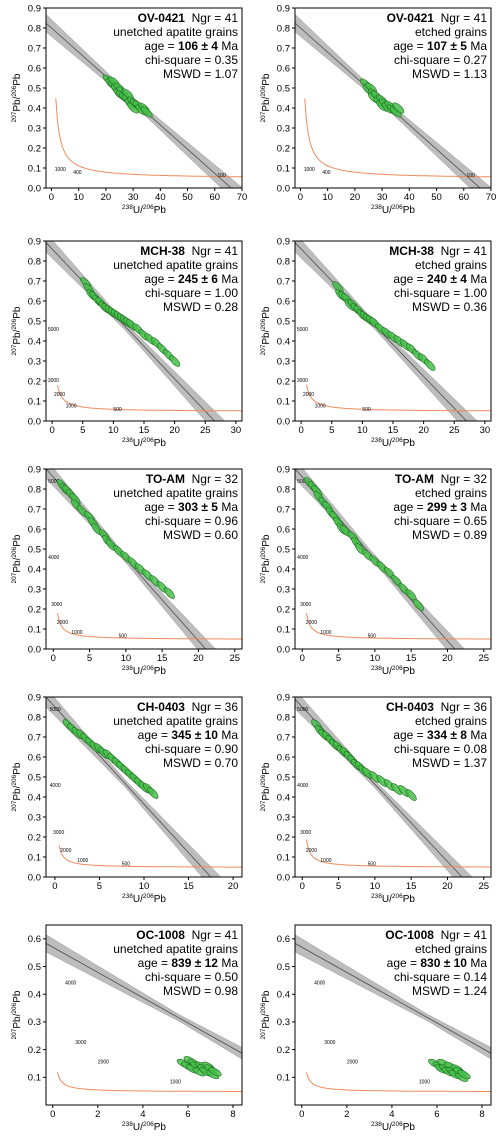  Describe the element at coordinates (449, 763) in the screenshot. I see `mswd: MSWD = 1.37` at that location.